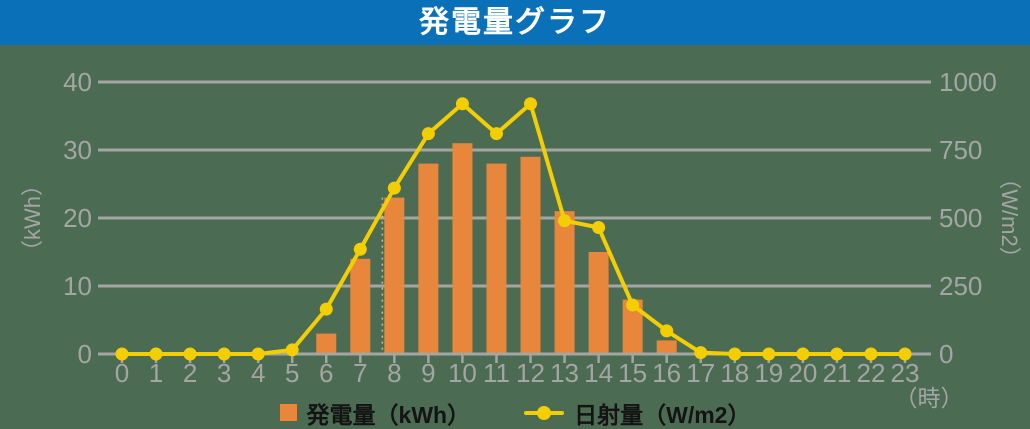  What do you see at coordinates (734, 373) in the screenshot?
I see `x-tick-label: 18` at bounding box center [734, 373].